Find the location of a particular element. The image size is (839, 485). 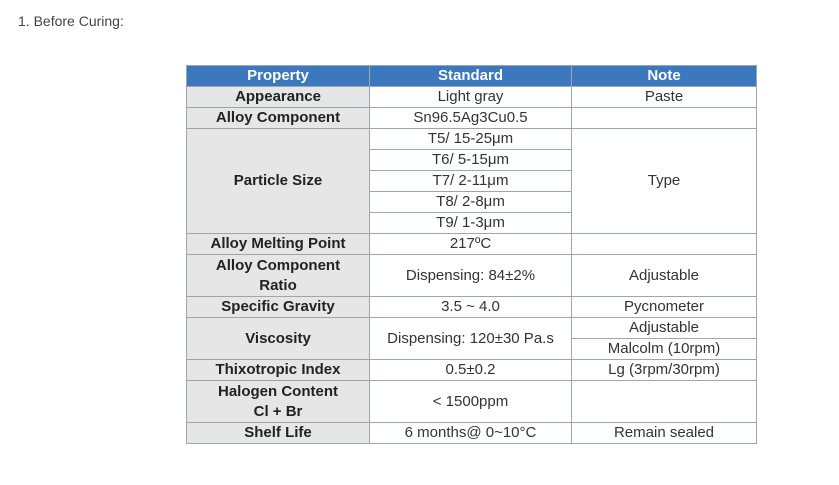

property-cell: Alloy Component is located at coordinates (278, 118).